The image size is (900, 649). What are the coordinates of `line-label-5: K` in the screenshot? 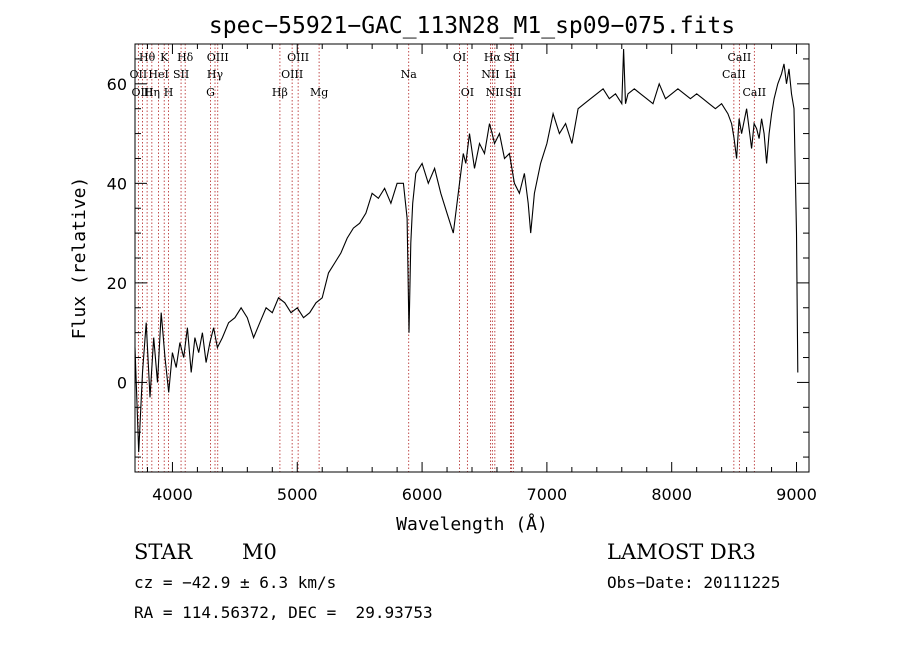 It's located at (164, 57).